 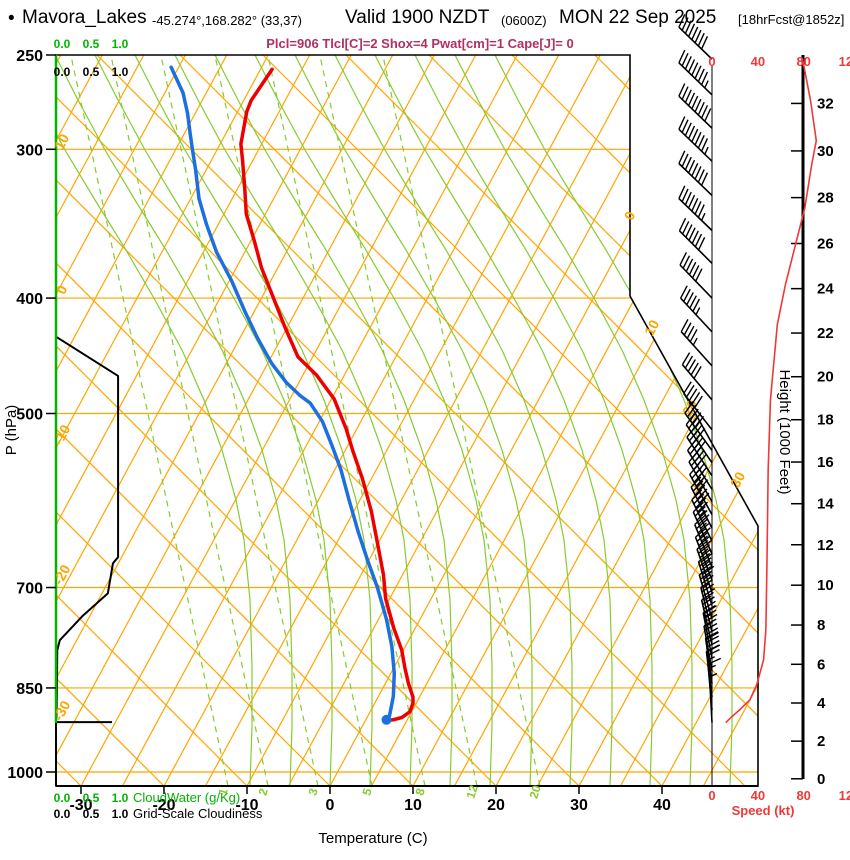 I want to click on pressure-tick-label: 300, so click(x=29, y=150).